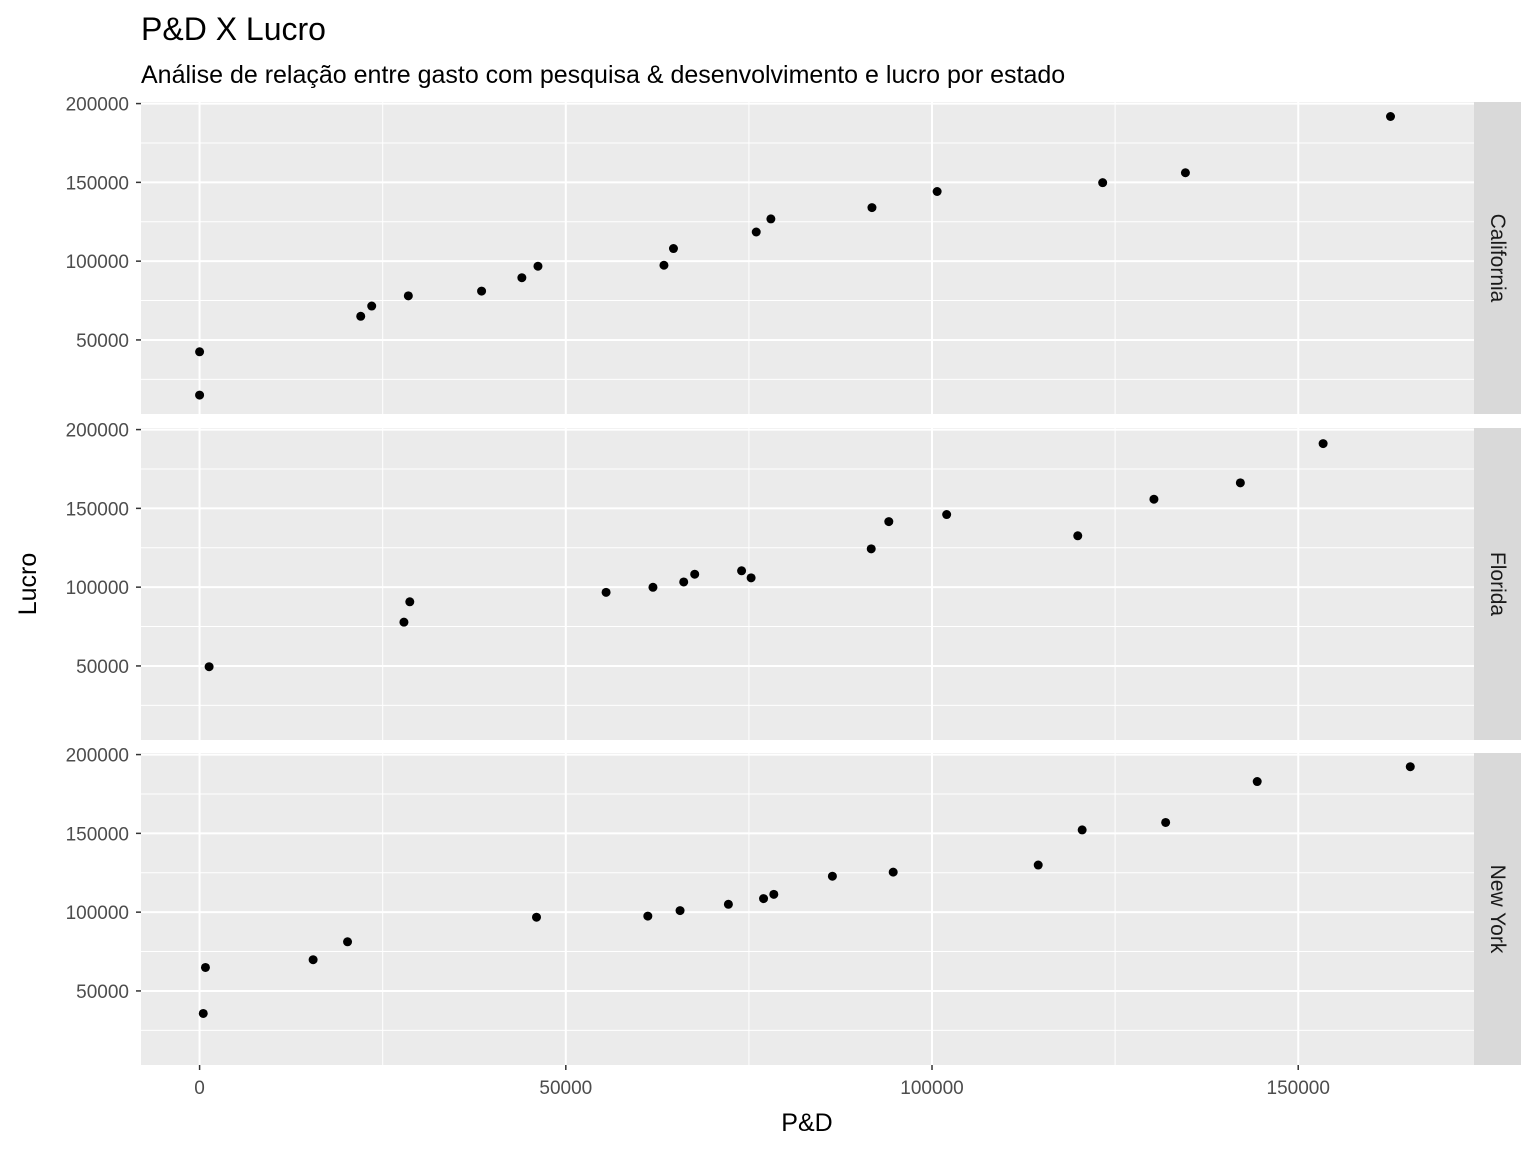  Describe the element at coordinates (1298, 1088) in the screenshot. I see `x-tick-label: 150000` at that location.